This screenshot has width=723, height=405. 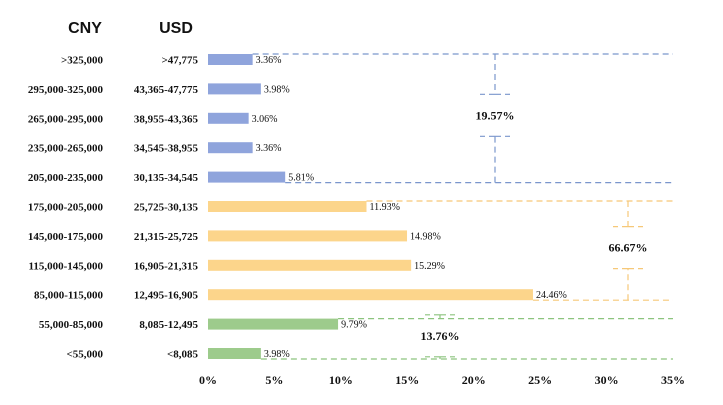 I want to click on category-label-usd: 38,955-43,365, so click(x=166, y=119).